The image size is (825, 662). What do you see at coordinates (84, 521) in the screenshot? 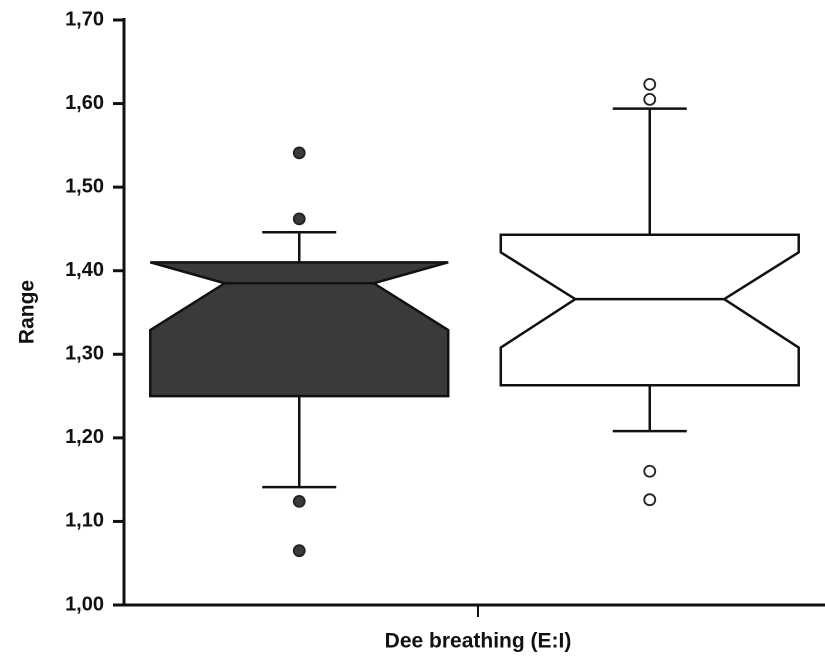
I see `y-tick-label: 1,10` at bounding box center [84, 521].